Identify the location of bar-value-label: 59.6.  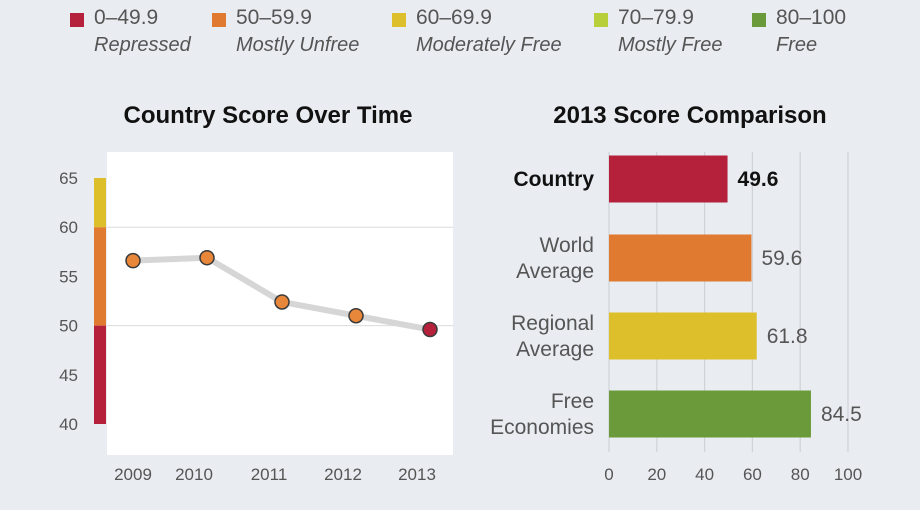
(781, 258).